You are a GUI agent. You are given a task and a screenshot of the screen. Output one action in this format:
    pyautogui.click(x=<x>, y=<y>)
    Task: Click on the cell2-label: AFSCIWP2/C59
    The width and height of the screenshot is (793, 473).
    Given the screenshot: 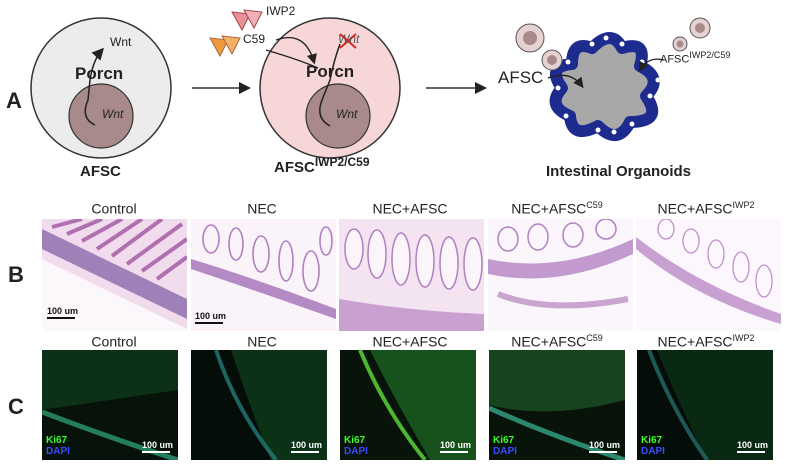 What is the action you would take?
    pyautogui.click(x=322, y=165)
    